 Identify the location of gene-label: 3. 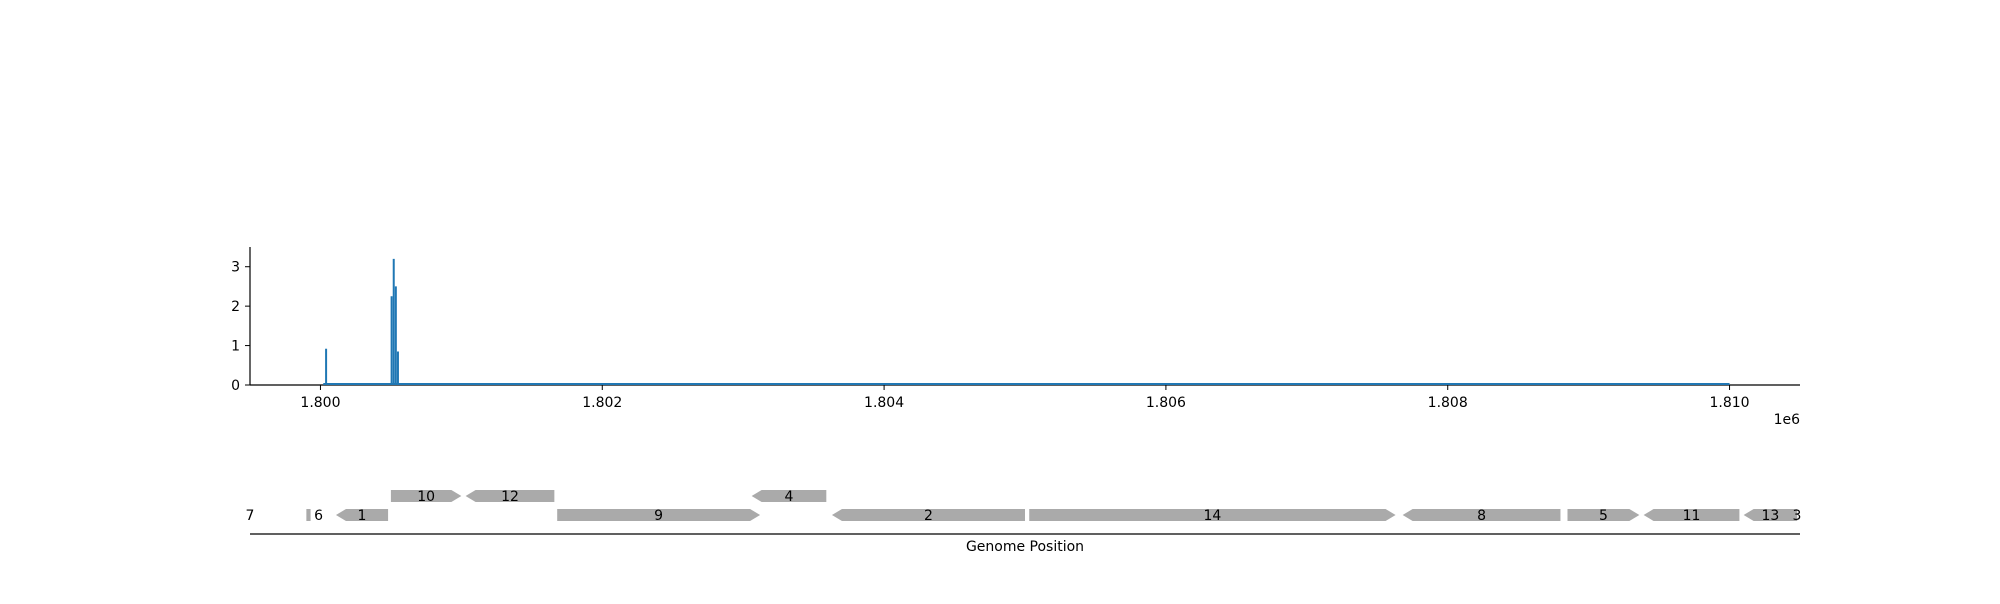
(1797, 516).